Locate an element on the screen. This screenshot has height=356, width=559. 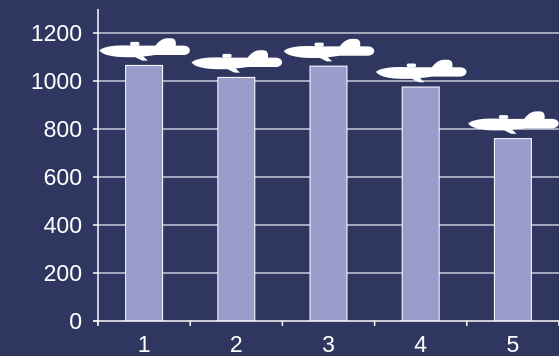
x-tick-label: 2 is located at coordinates (236, 343).